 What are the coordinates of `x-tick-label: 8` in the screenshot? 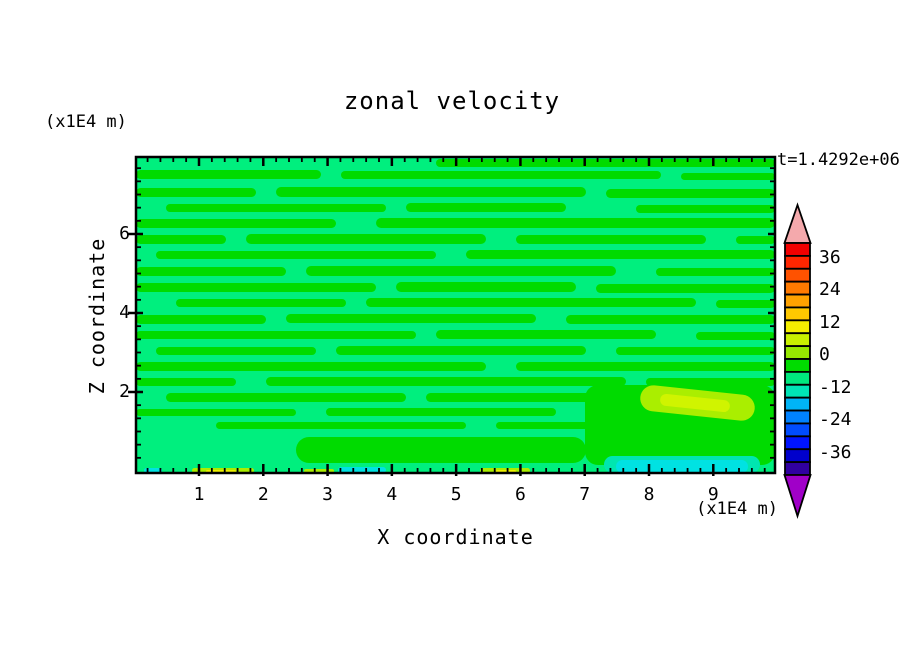 It's located at (649, 494).